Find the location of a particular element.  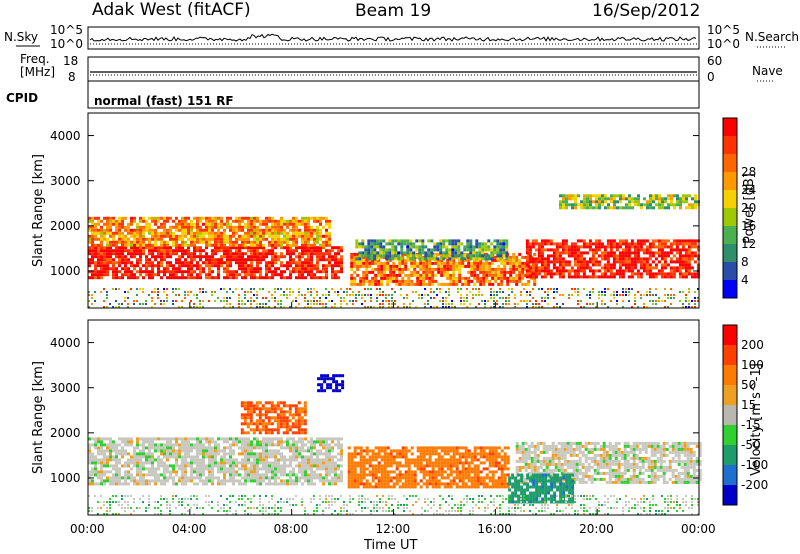

freq-label-line1: Freq. is located at coordinates (35, 59).